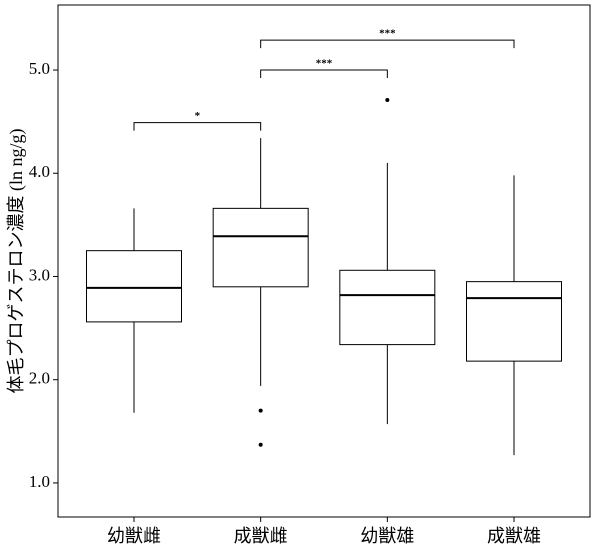 The image size is (600, 552). What do you see at coordinates (39, 378) in the screenshot?
I see `y-tick-label: 2.0` at bounding box center [39, 378].